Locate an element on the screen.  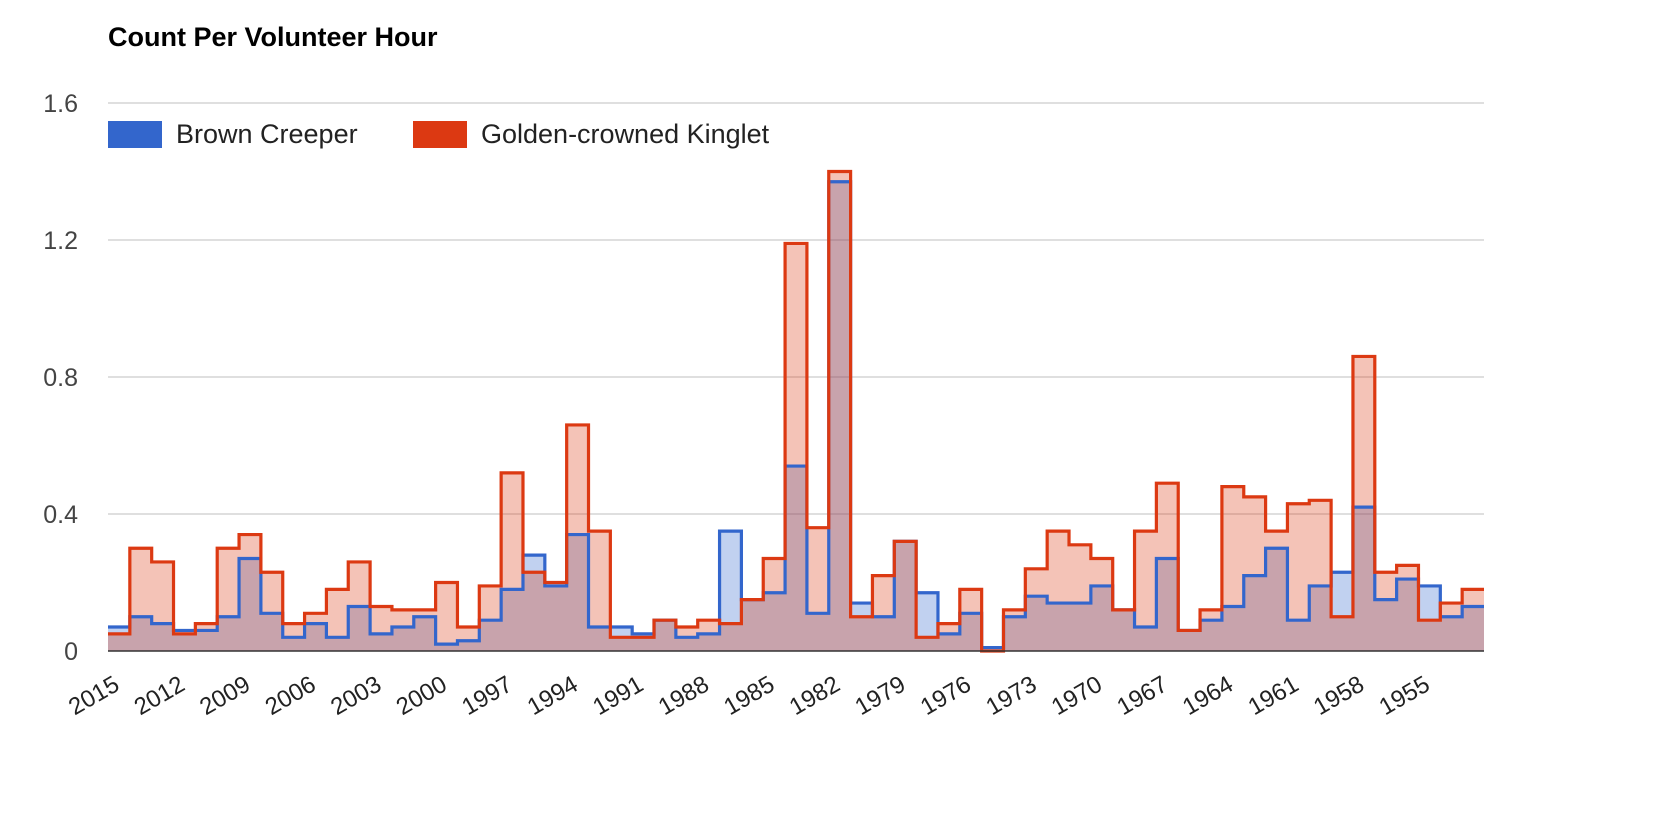
x-tick-label: 2000 is located at coordinates (422, 696).